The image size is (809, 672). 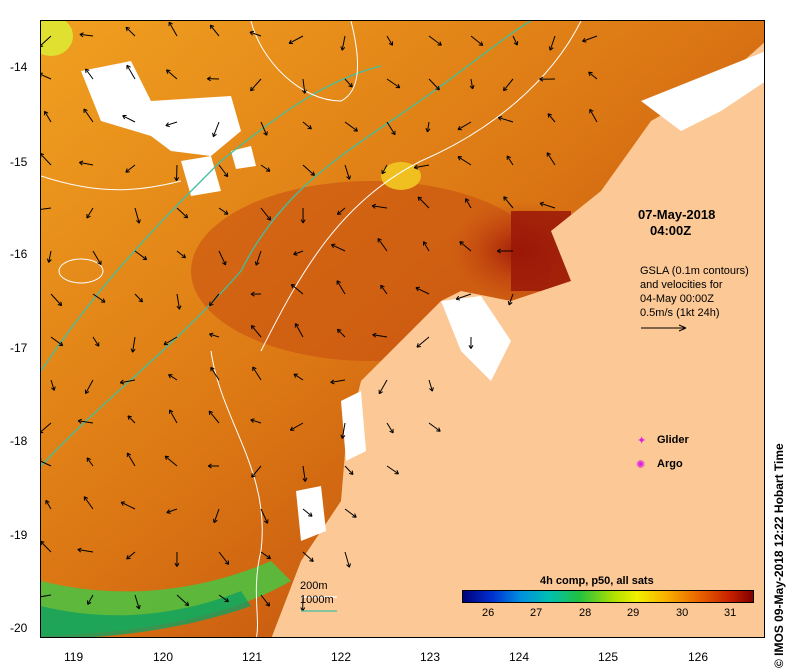 I want to click on isobath-1000m, so click(x=236, y=493).